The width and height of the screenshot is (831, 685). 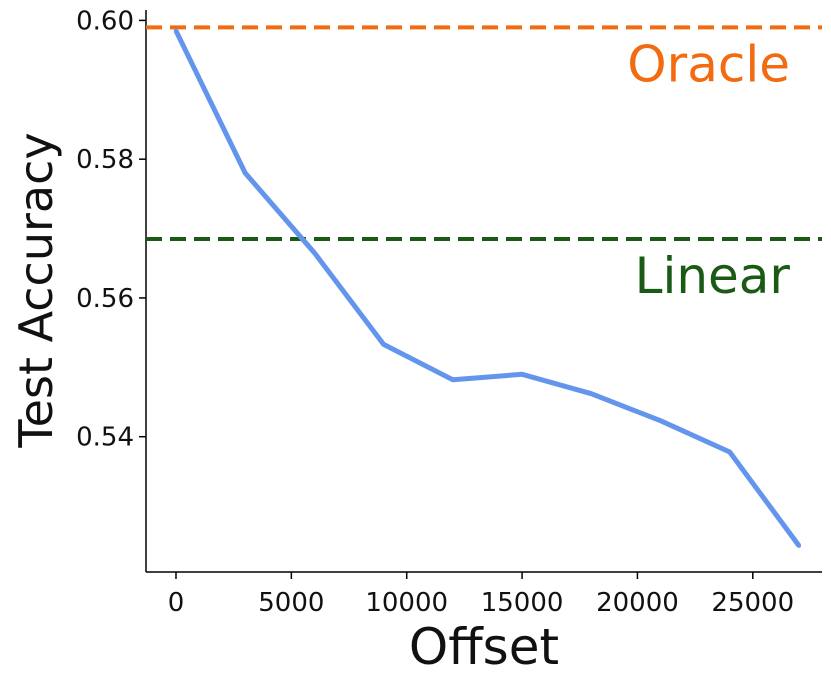 I want to click on y-tick-label: 0.54, so click(x=105, y=438).